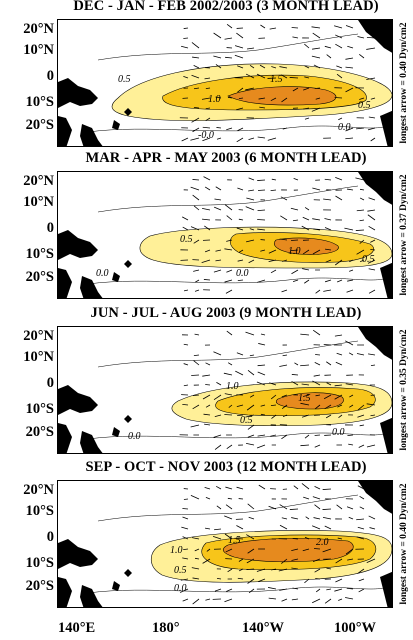 The image size is (413, 640). I want to click on panel-title: DEC - JAN - FEB 2002/2003 (3 MONTH LEAD), so click(226, 7).